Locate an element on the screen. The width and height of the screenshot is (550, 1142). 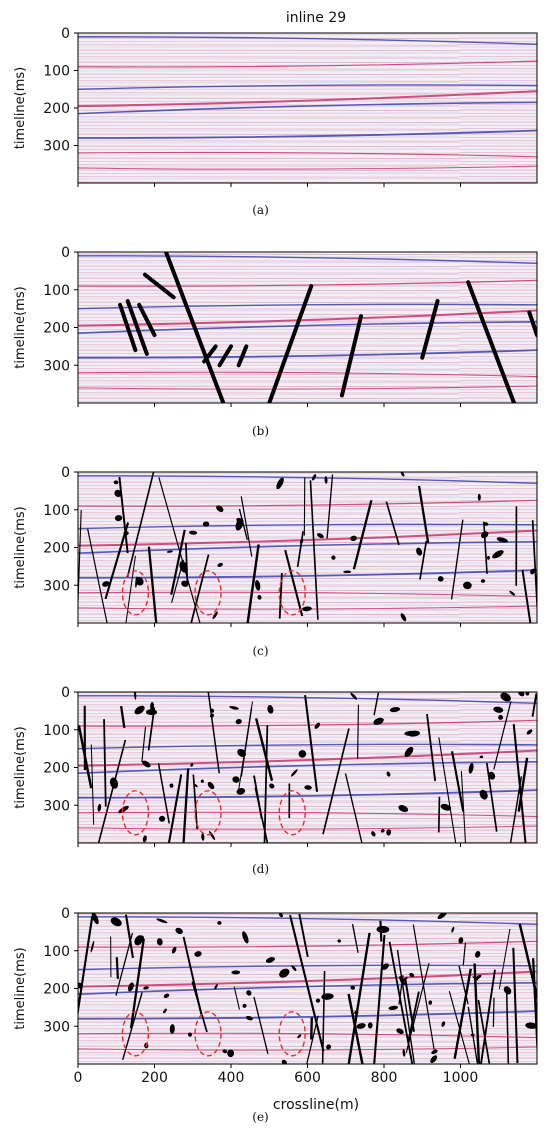
y-tick-label: 0 is located at coordinates (65, 34).